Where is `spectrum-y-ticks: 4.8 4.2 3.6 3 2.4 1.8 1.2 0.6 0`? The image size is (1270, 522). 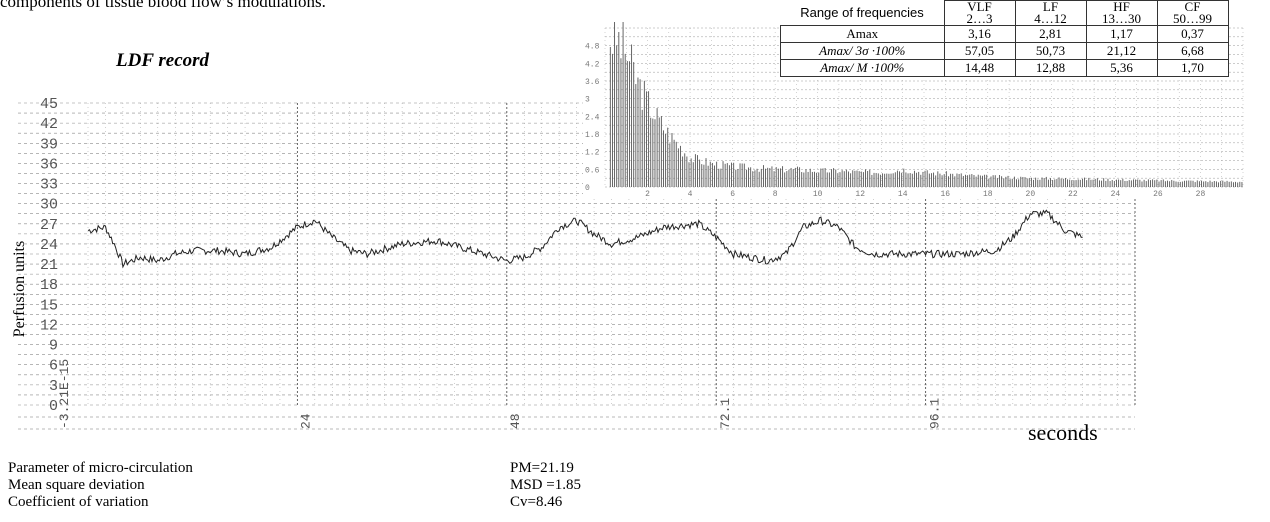 spectrum-y-ticks: 4.8 4.2 3.6 3 2.4 1.8 1.2 0.6 0 is located at coordinates (592, 118).